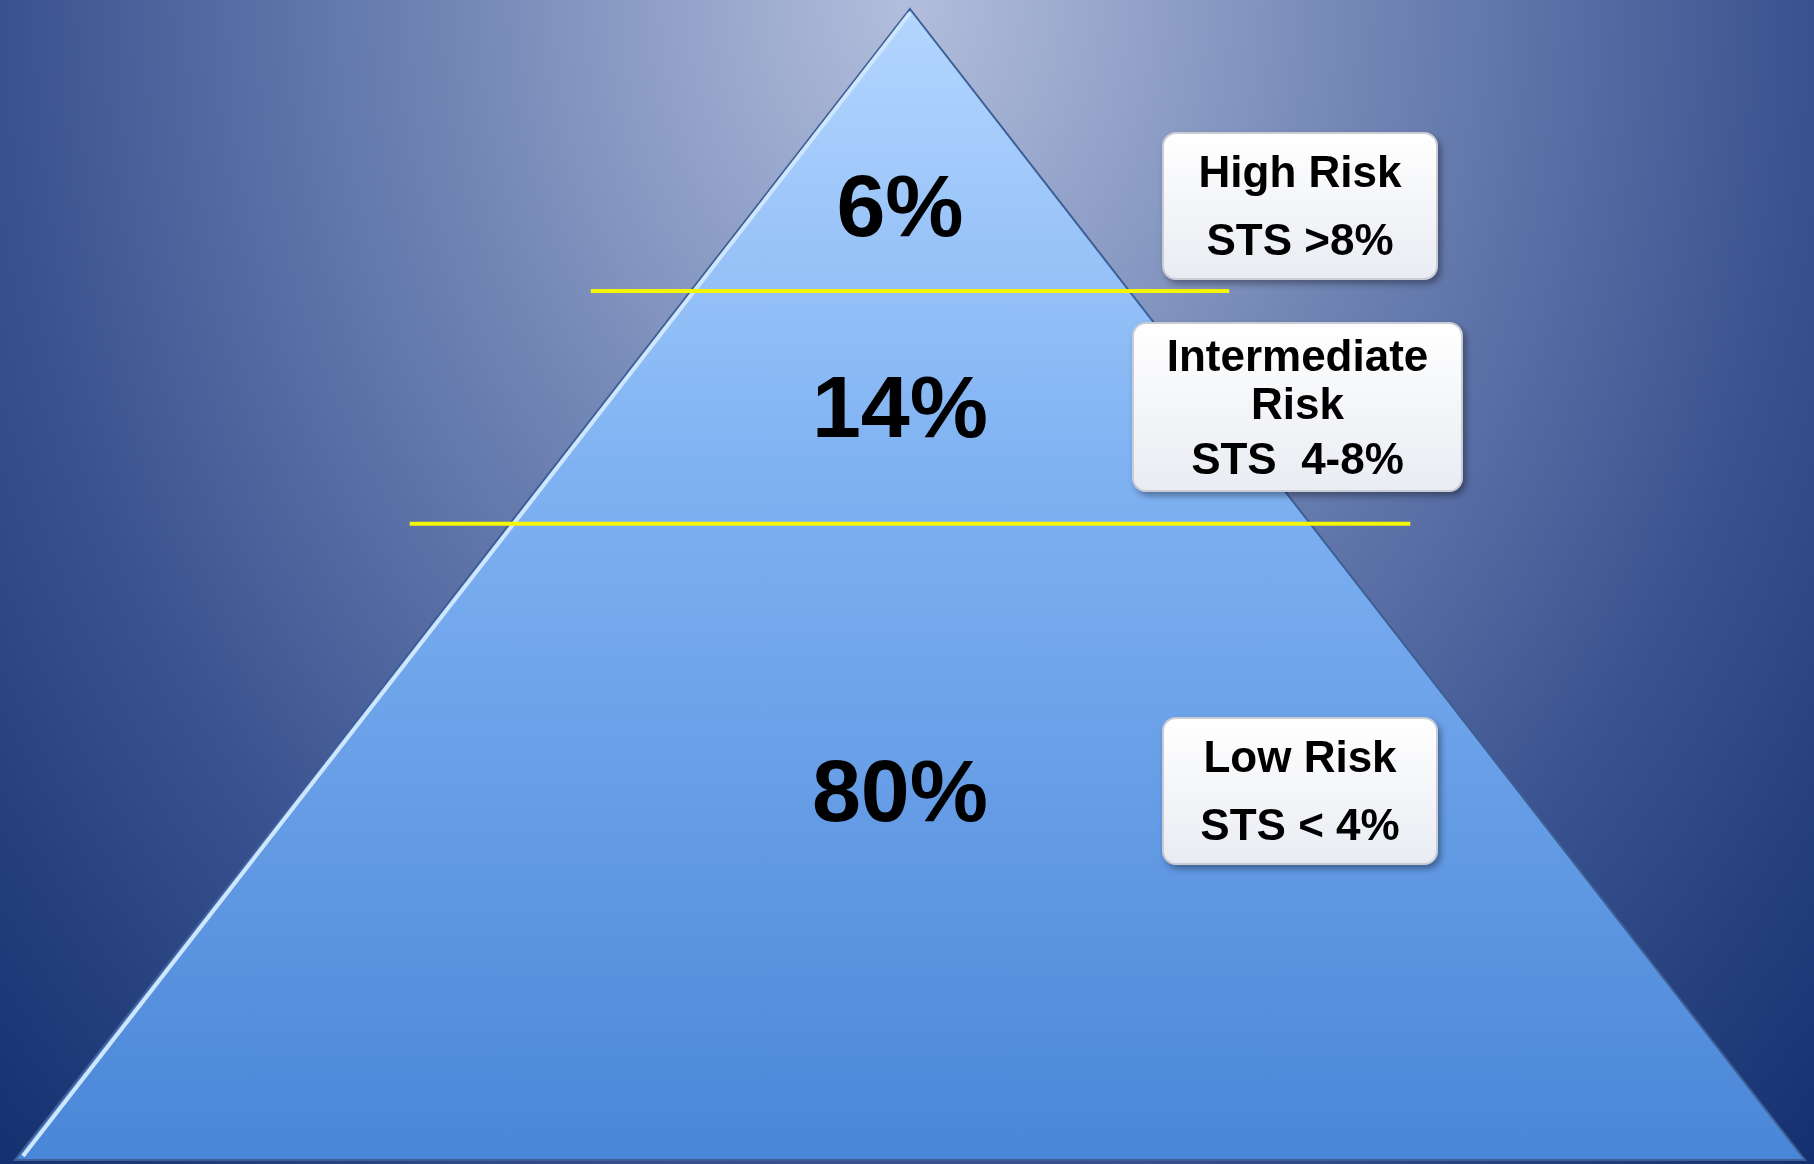 The width and height of the screenshot is (1814, 1164). Describe the element at coordinates (900, 790) in the screenshot. I see `data-label: 80%` at that location.